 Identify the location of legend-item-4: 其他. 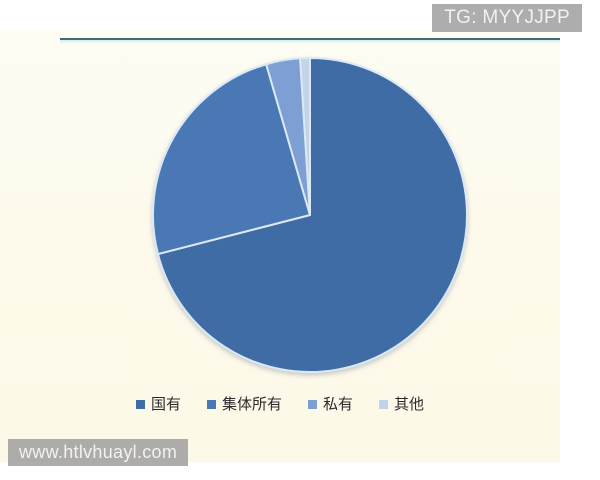
(401, 404).